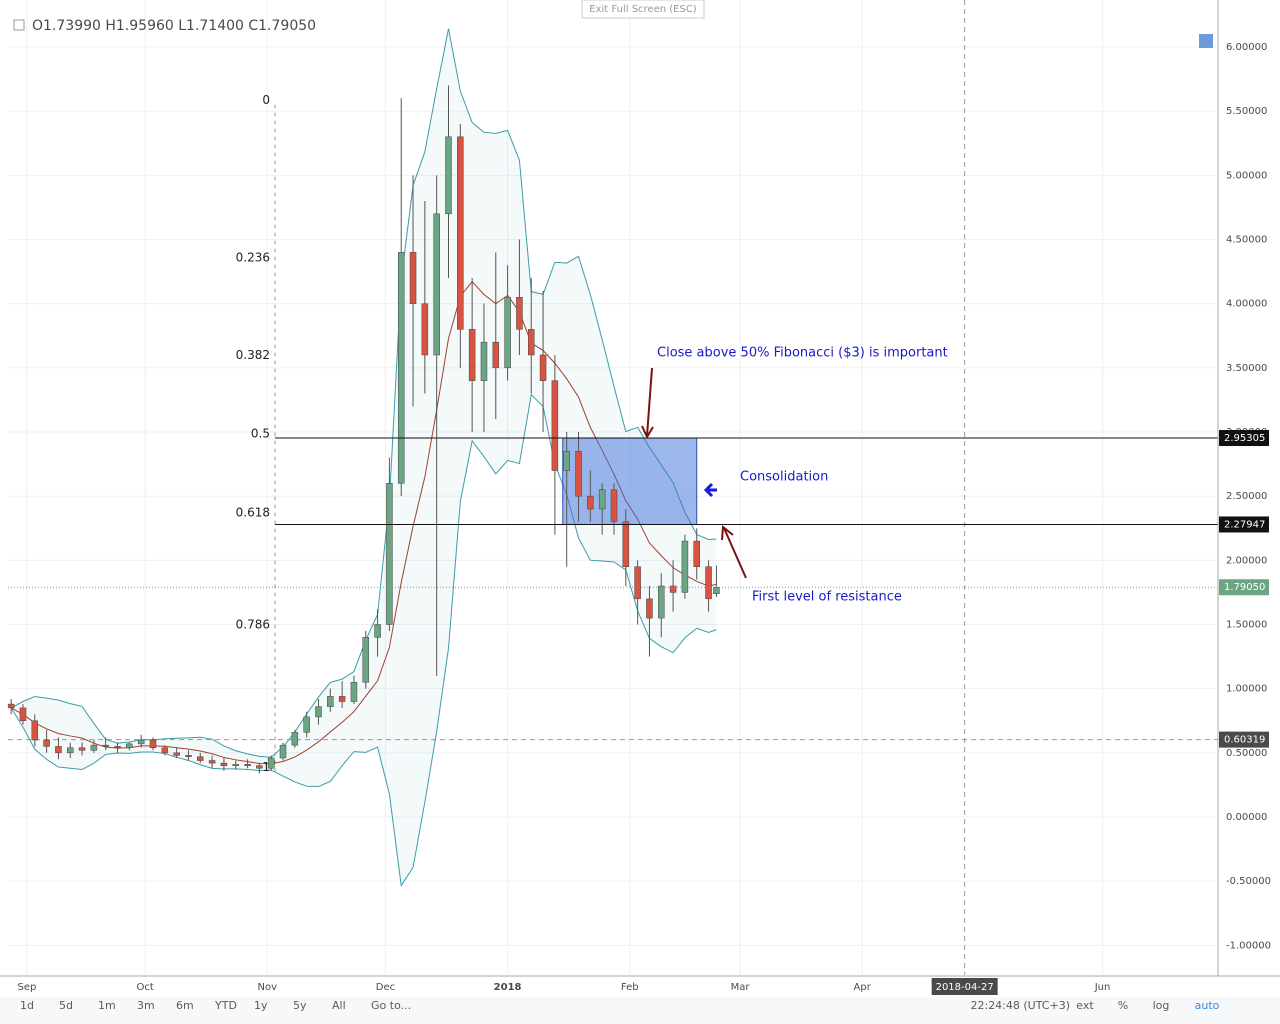 The width and height of the screenshot is (1280, 1024). I want to click on x-tick-label: Feb, so click(630, 987).